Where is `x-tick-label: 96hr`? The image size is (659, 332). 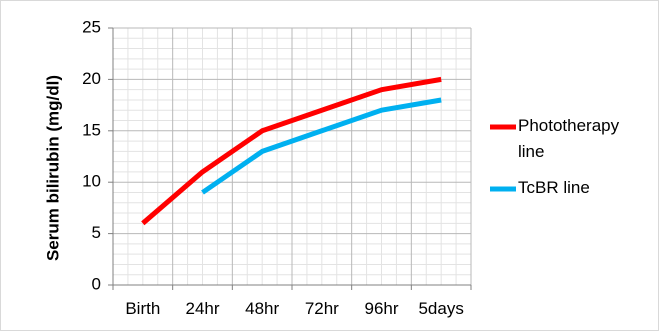
x-tick-label: 96hr is located at coordinates (381, 308).